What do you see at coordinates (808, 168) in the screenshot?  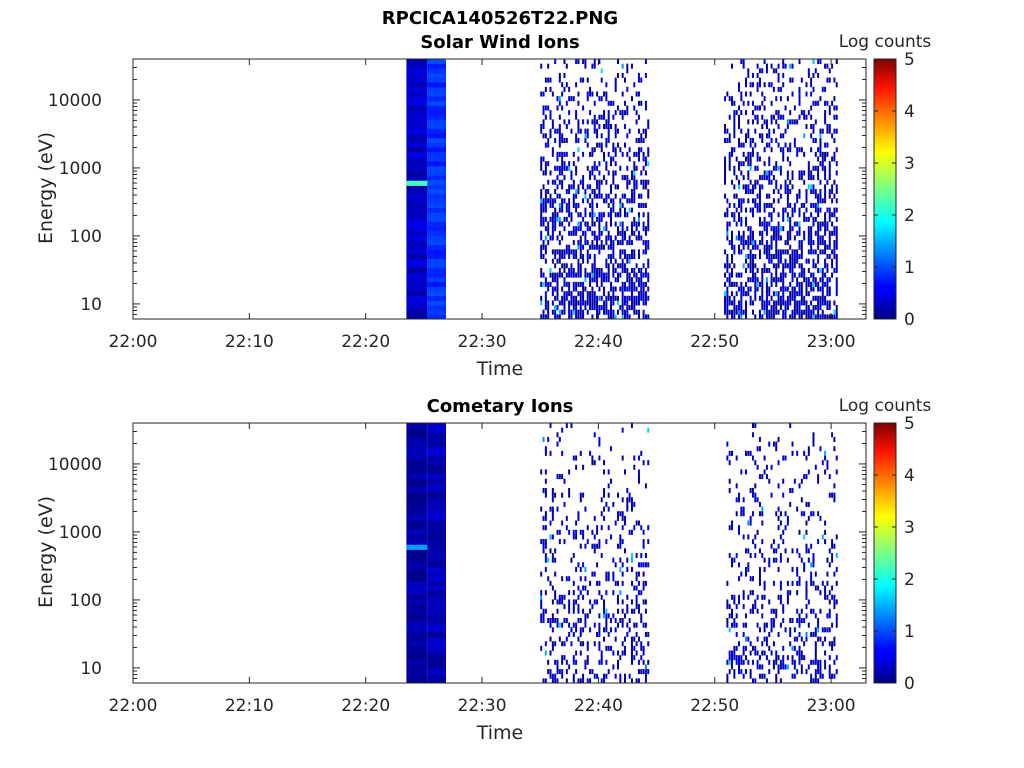 I see `spectrogram-cell-1953` at bounding box center [808, 168].